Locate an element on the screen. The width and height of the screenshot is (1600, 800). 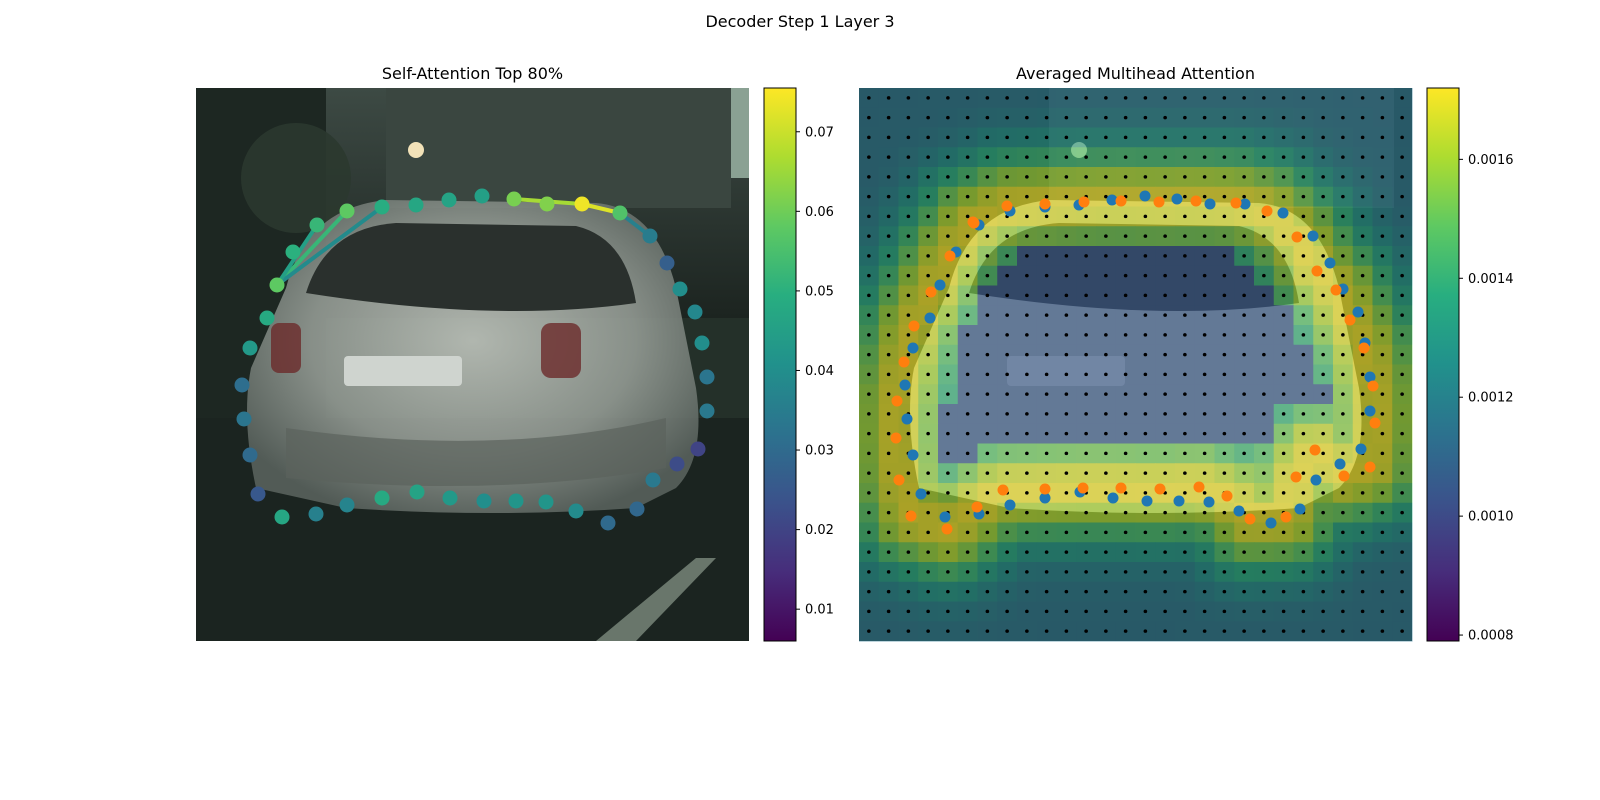
attention-point is located at coordinates (250, 348).